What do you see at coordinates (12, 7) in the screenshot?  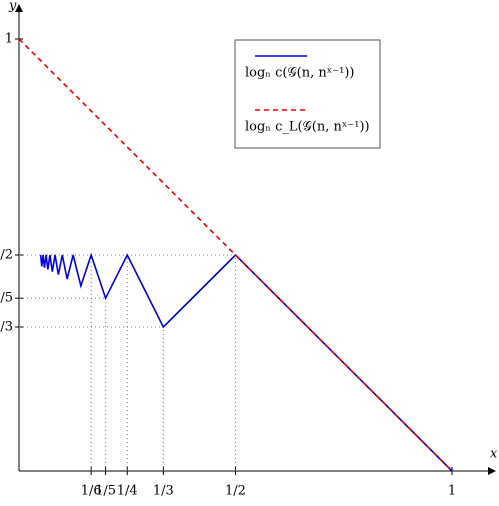 I see `y-axis-label: y` at bounding box center [12, 7].